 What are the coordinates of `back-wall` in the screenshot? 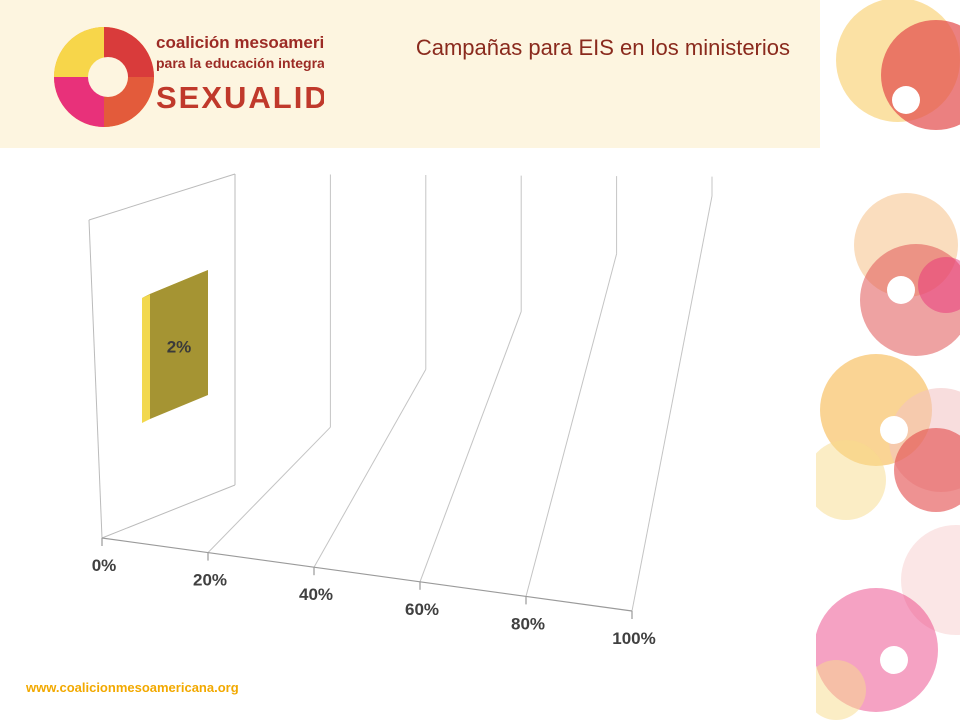 It's located at (162, 356).